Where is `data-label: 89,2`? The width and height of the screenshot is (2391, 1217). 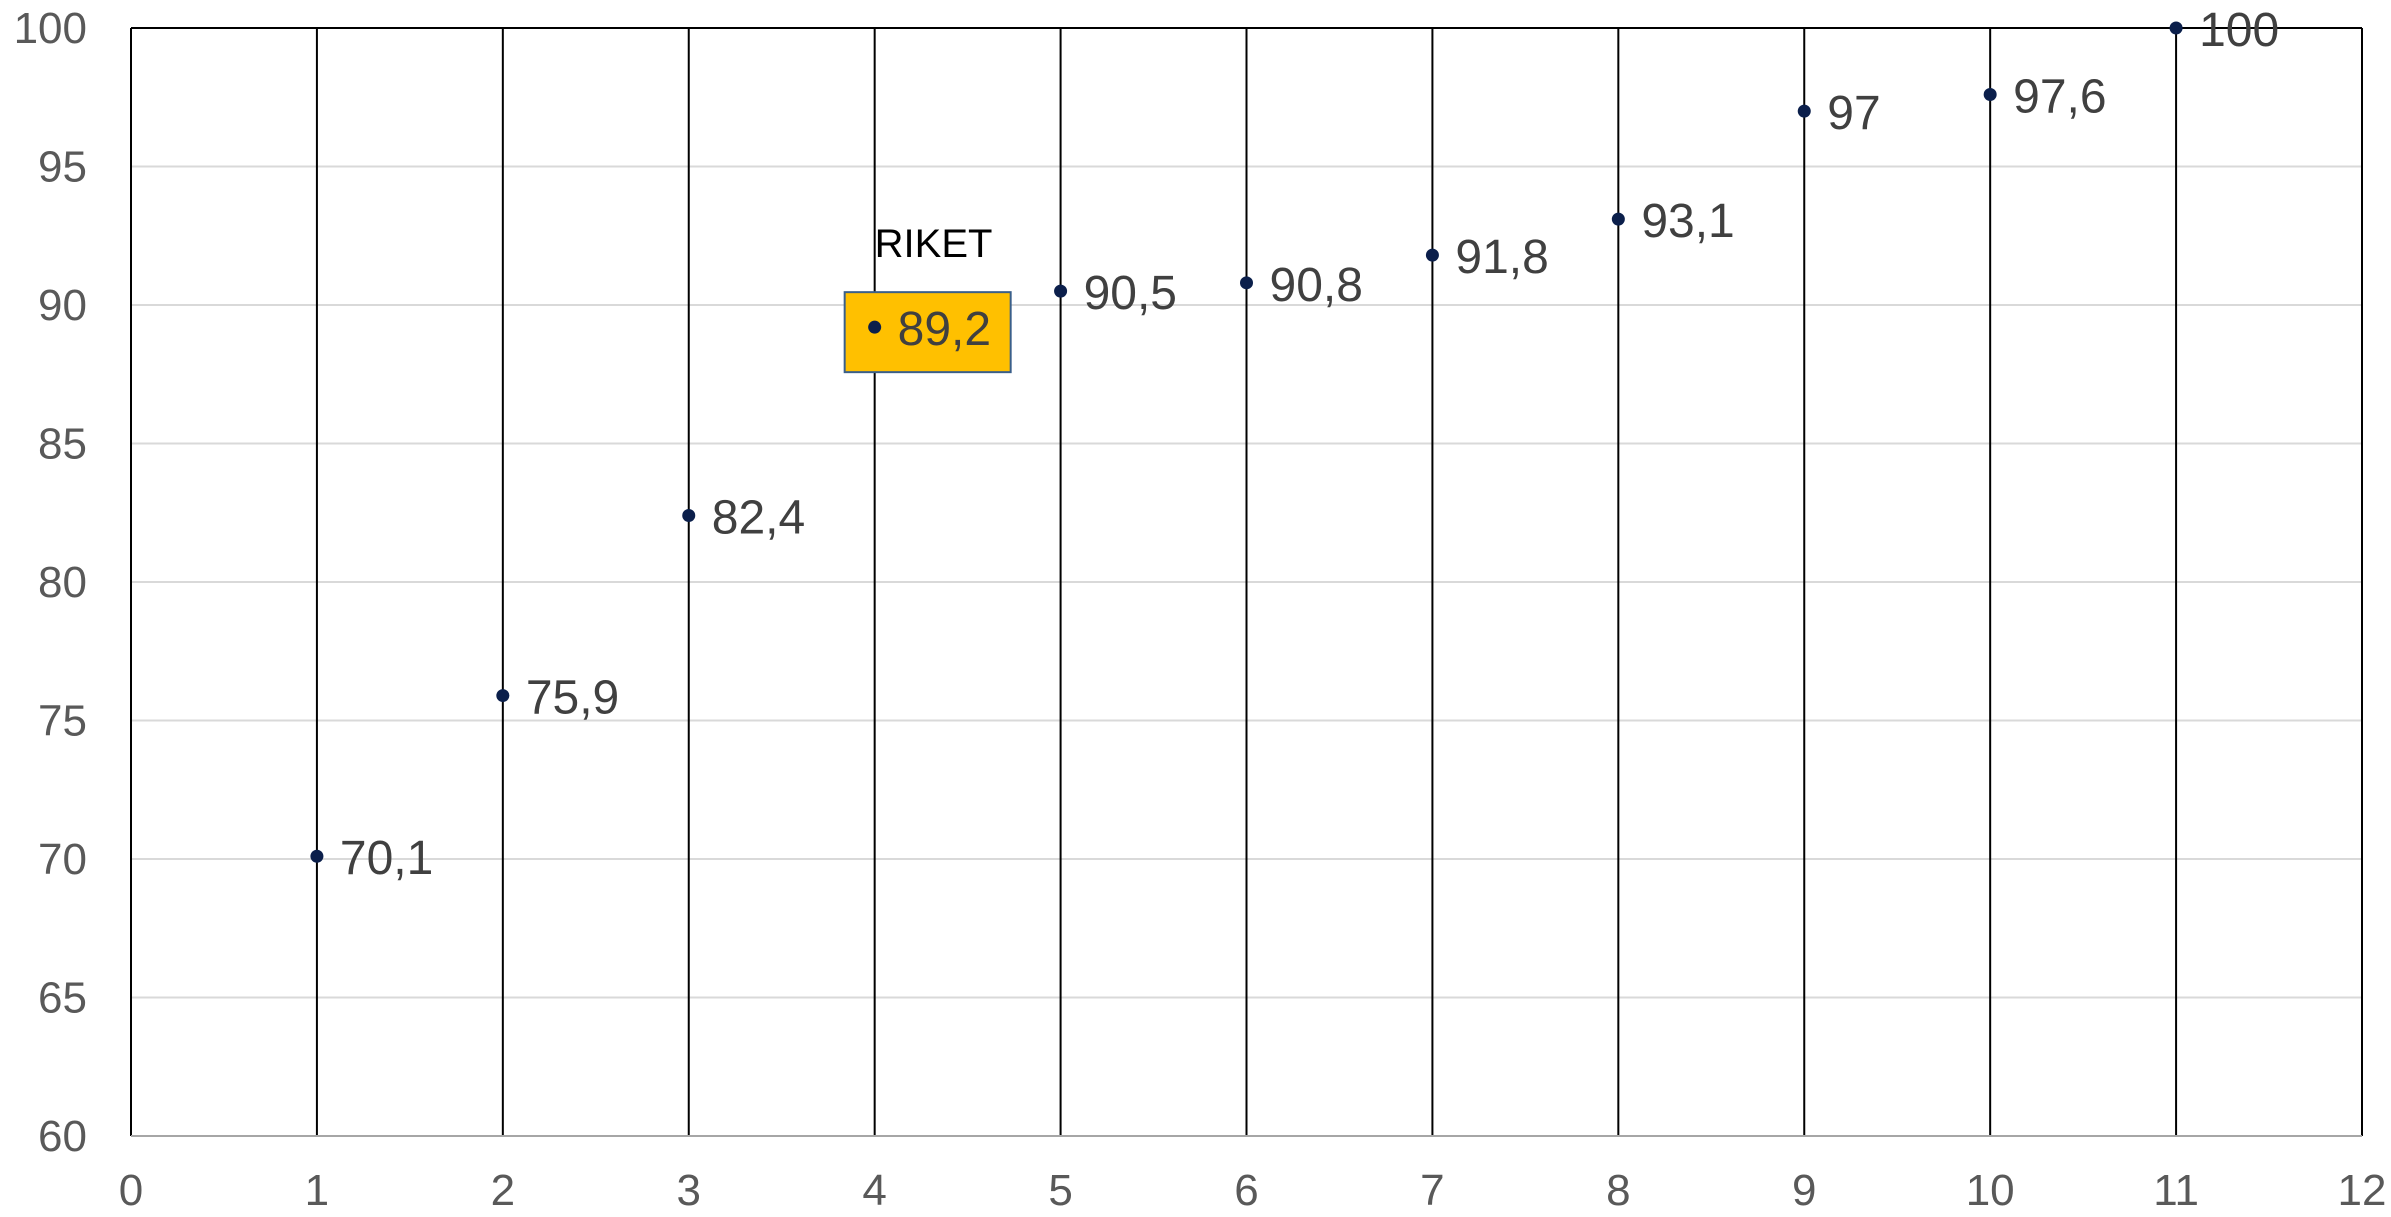 data-label: 89,2 is located at coordinates (944, 329).